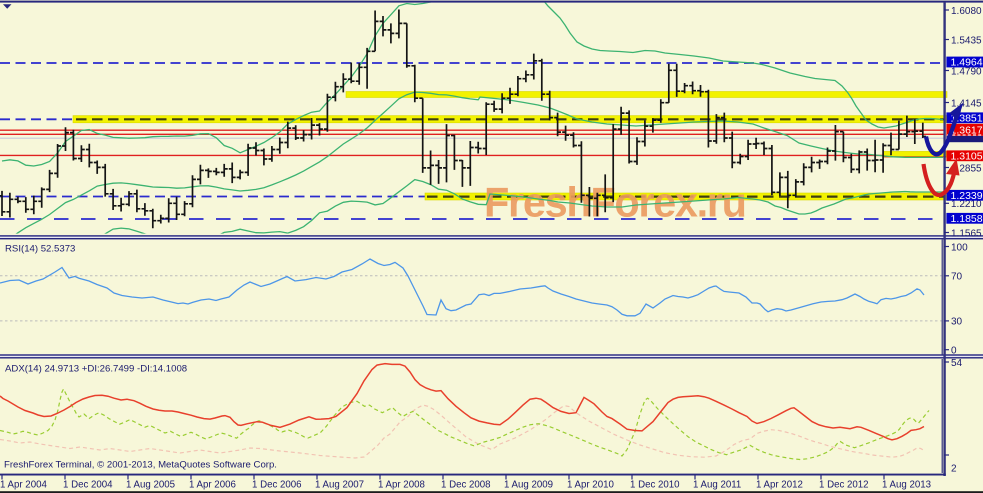  What do you see at coordinates (959, 247) in the screenshot?
I see `svg-text: 100` at bounding box center [959, 247].